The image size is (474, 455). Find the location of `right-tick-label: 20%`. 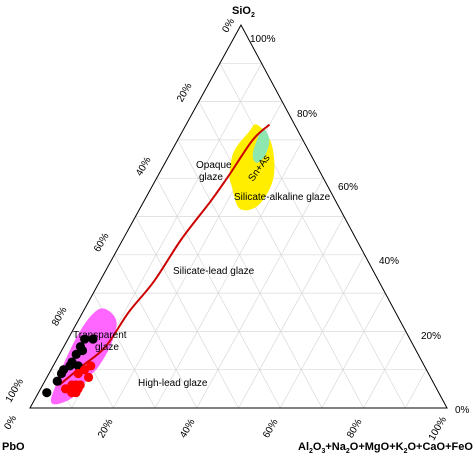

right-tick-label: 20% is located at coordinates (431, 336).